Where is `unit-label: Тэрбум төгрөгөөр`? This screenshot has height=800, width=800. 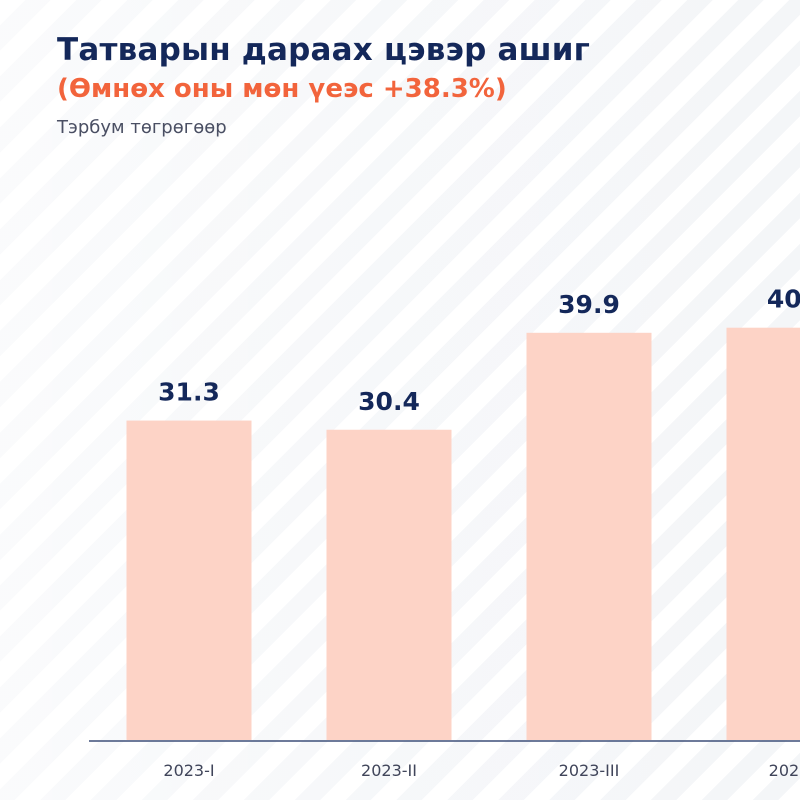
unit-label: Тэрбум төгрөгөөр is located at coordinates (142, 127).